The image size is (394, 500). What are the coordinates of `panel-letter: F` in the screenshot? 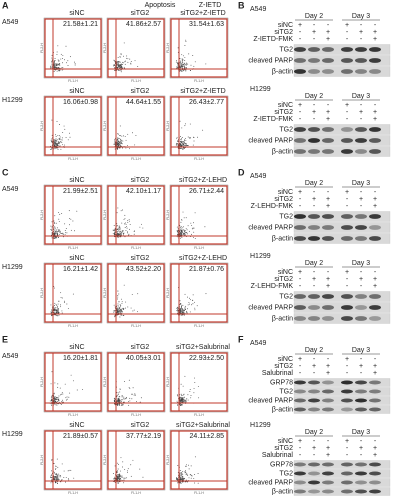 It's located at (241, 339).